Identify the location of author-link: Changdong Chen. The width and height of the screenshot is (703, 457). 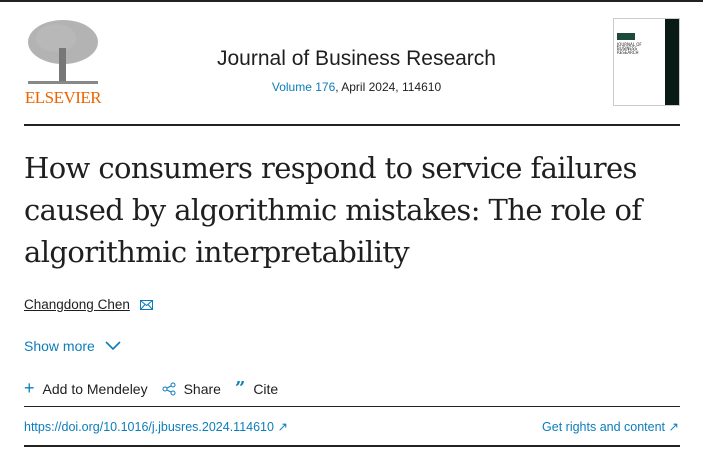
(77, 304).